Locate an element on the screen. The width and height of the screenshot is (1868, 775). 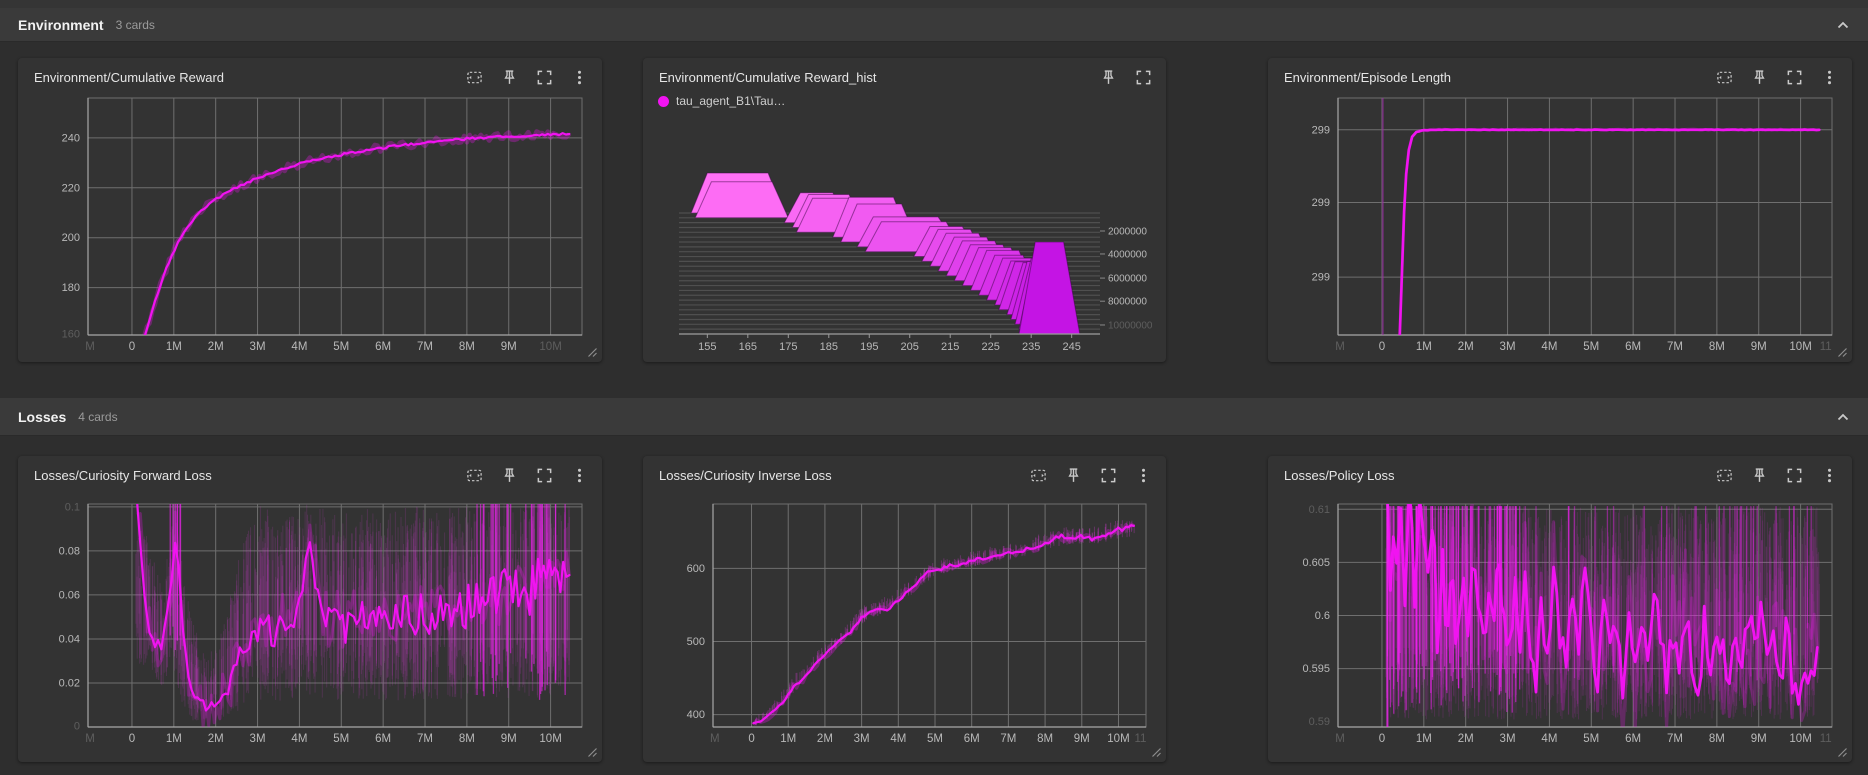
svg-text: 200 is located at coordinates (71, 238).